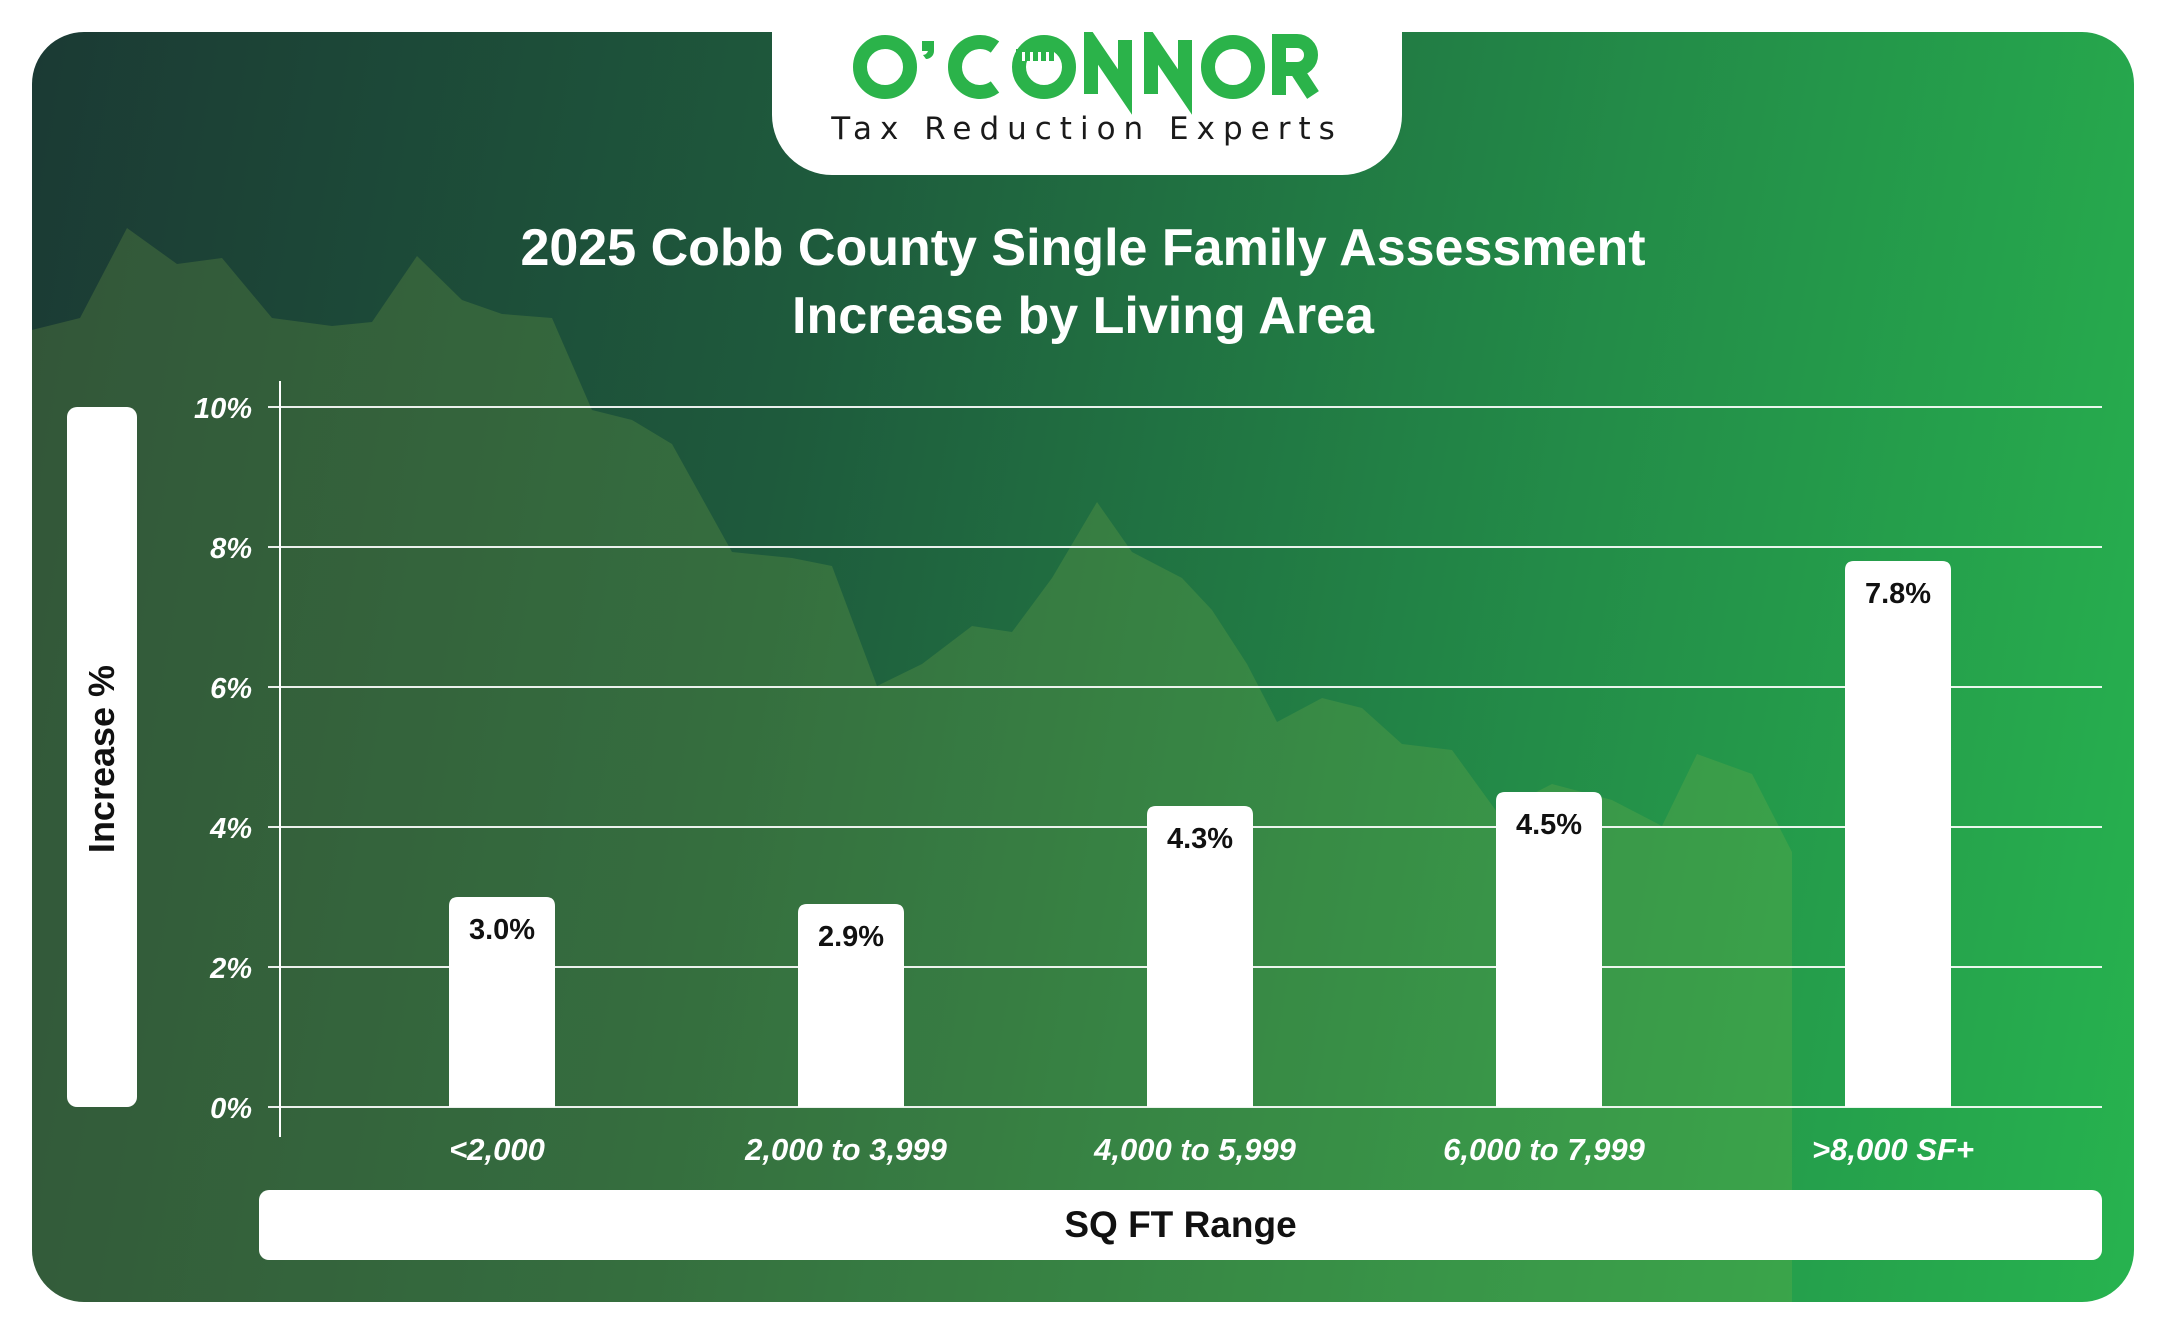  What do you see at coordinates (230, 969) in the screenshot?
I see `y-tick-label: 2%` at bounding box center [230, 969].